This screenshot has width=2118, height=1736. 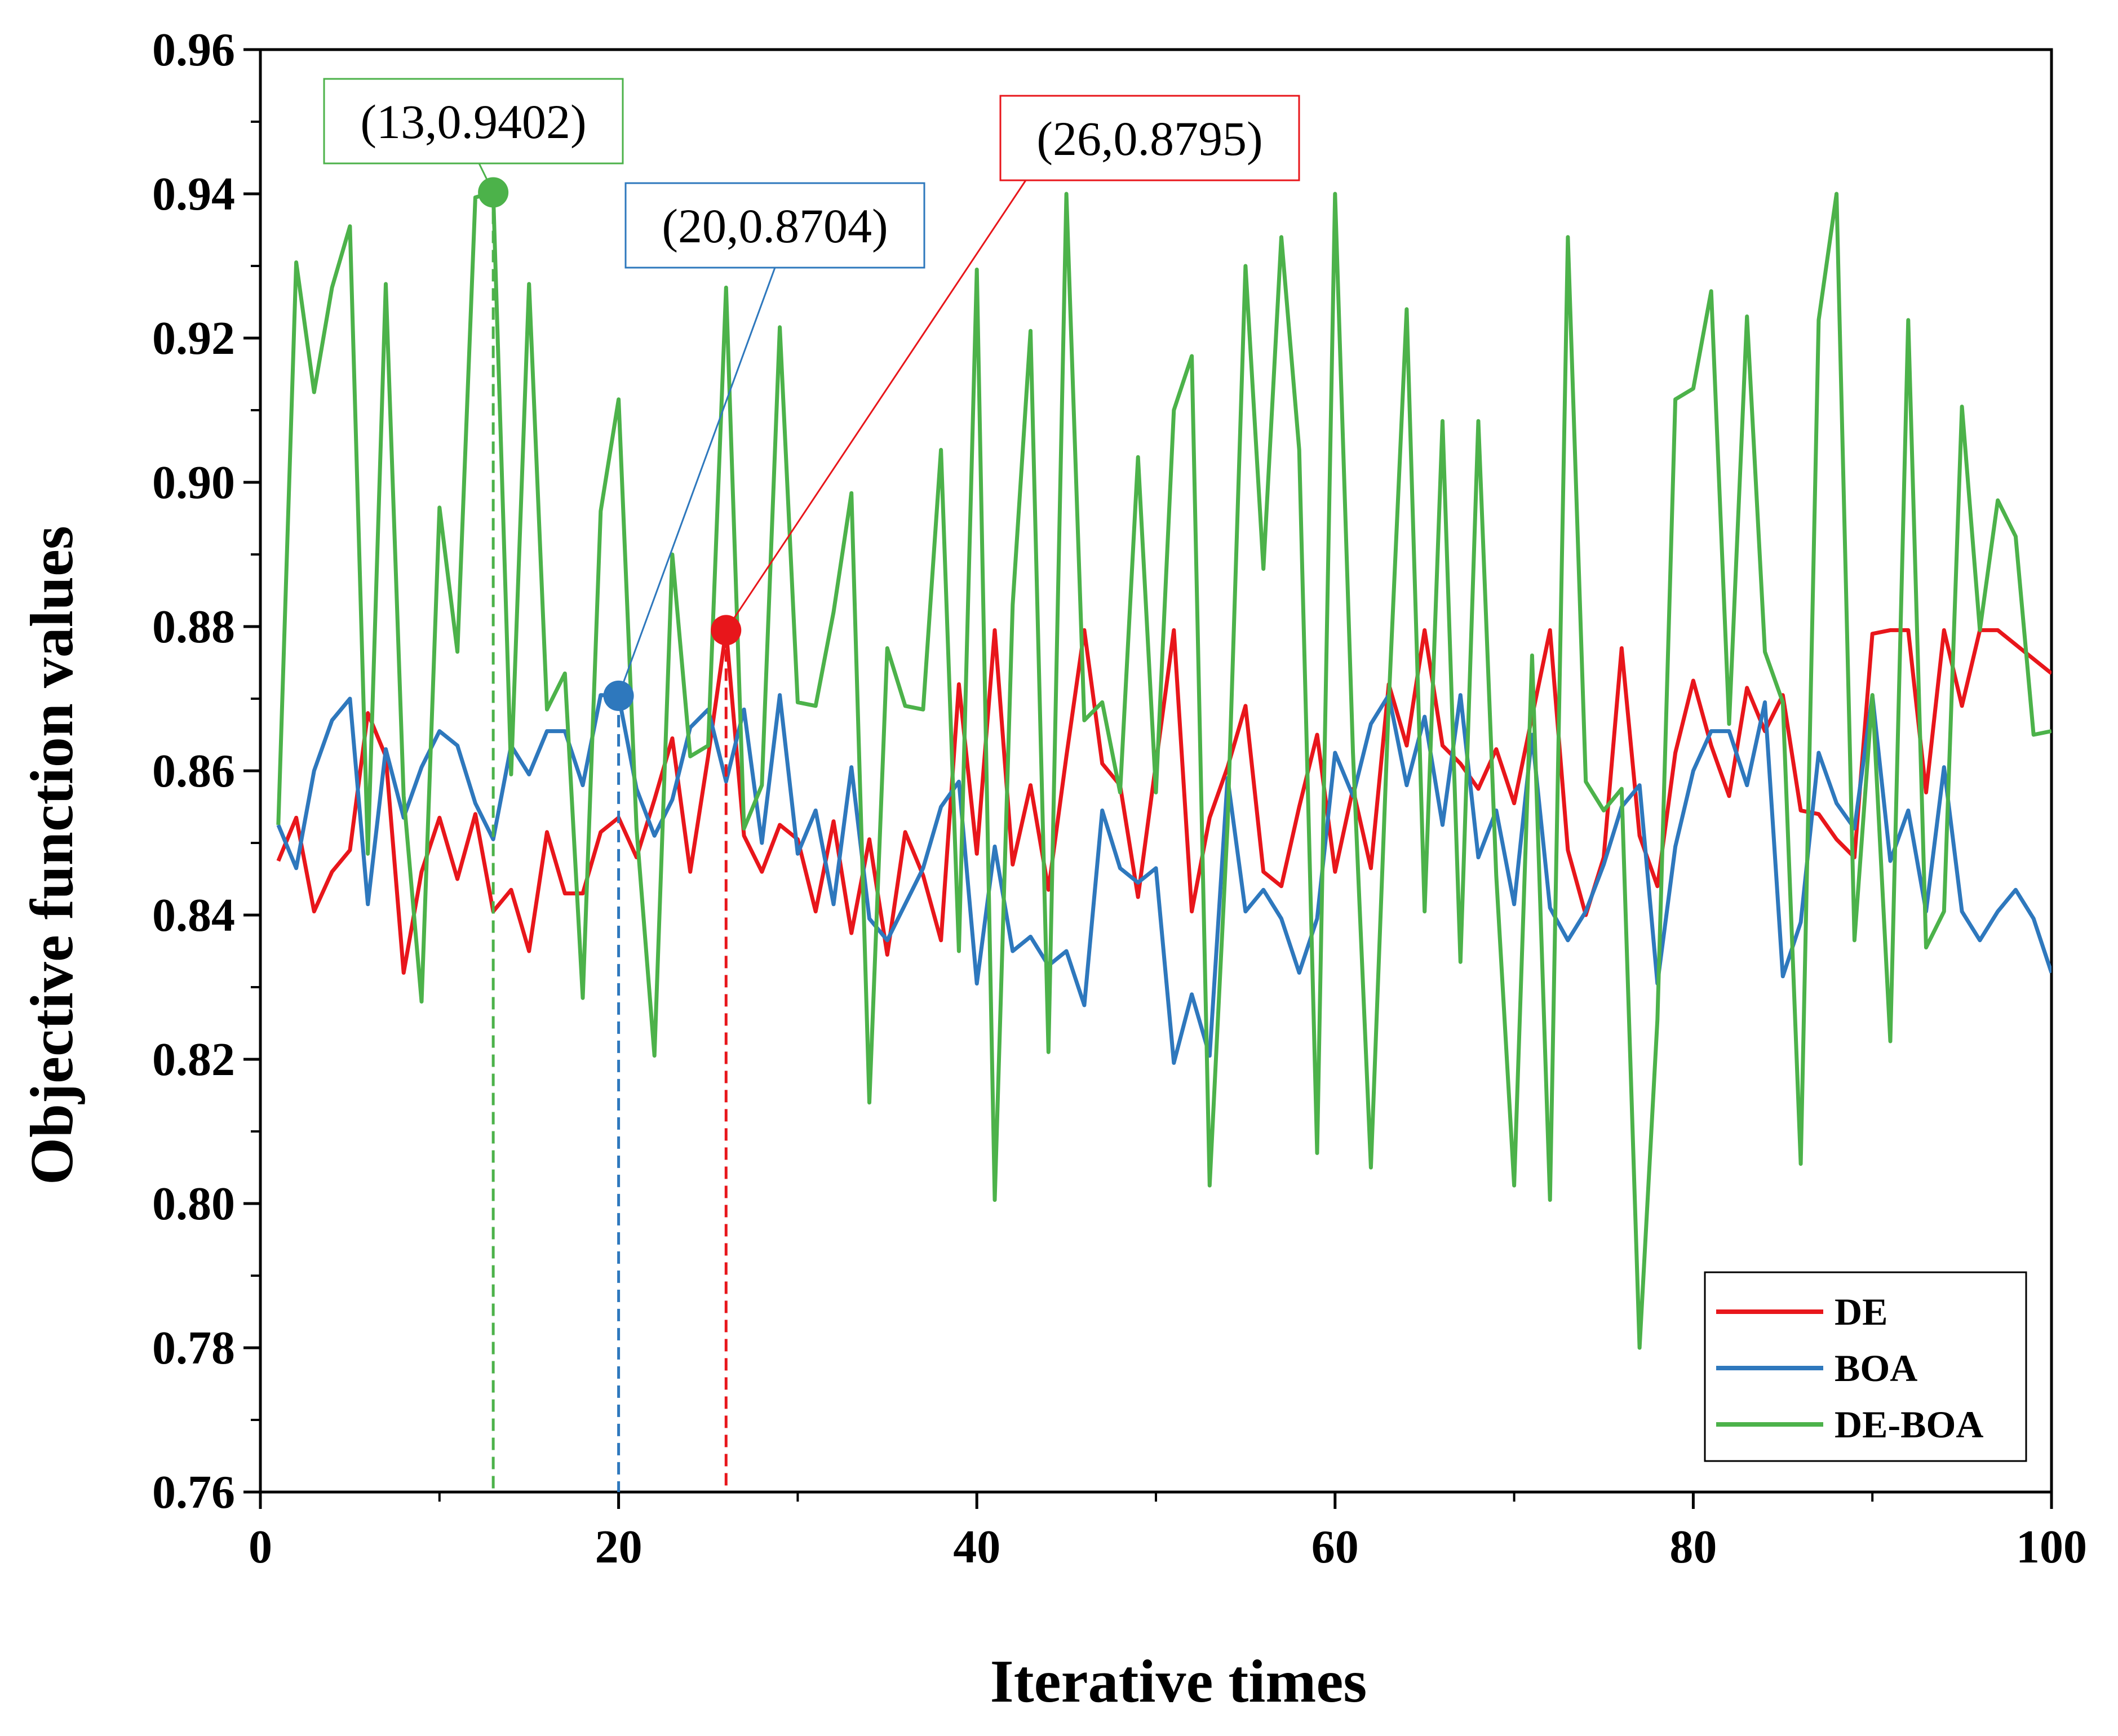 What do you see at coordinates (193, 1348) in the screenshot?
I see `y-tick-label: 0.78` at bounding box center [193, 1348].